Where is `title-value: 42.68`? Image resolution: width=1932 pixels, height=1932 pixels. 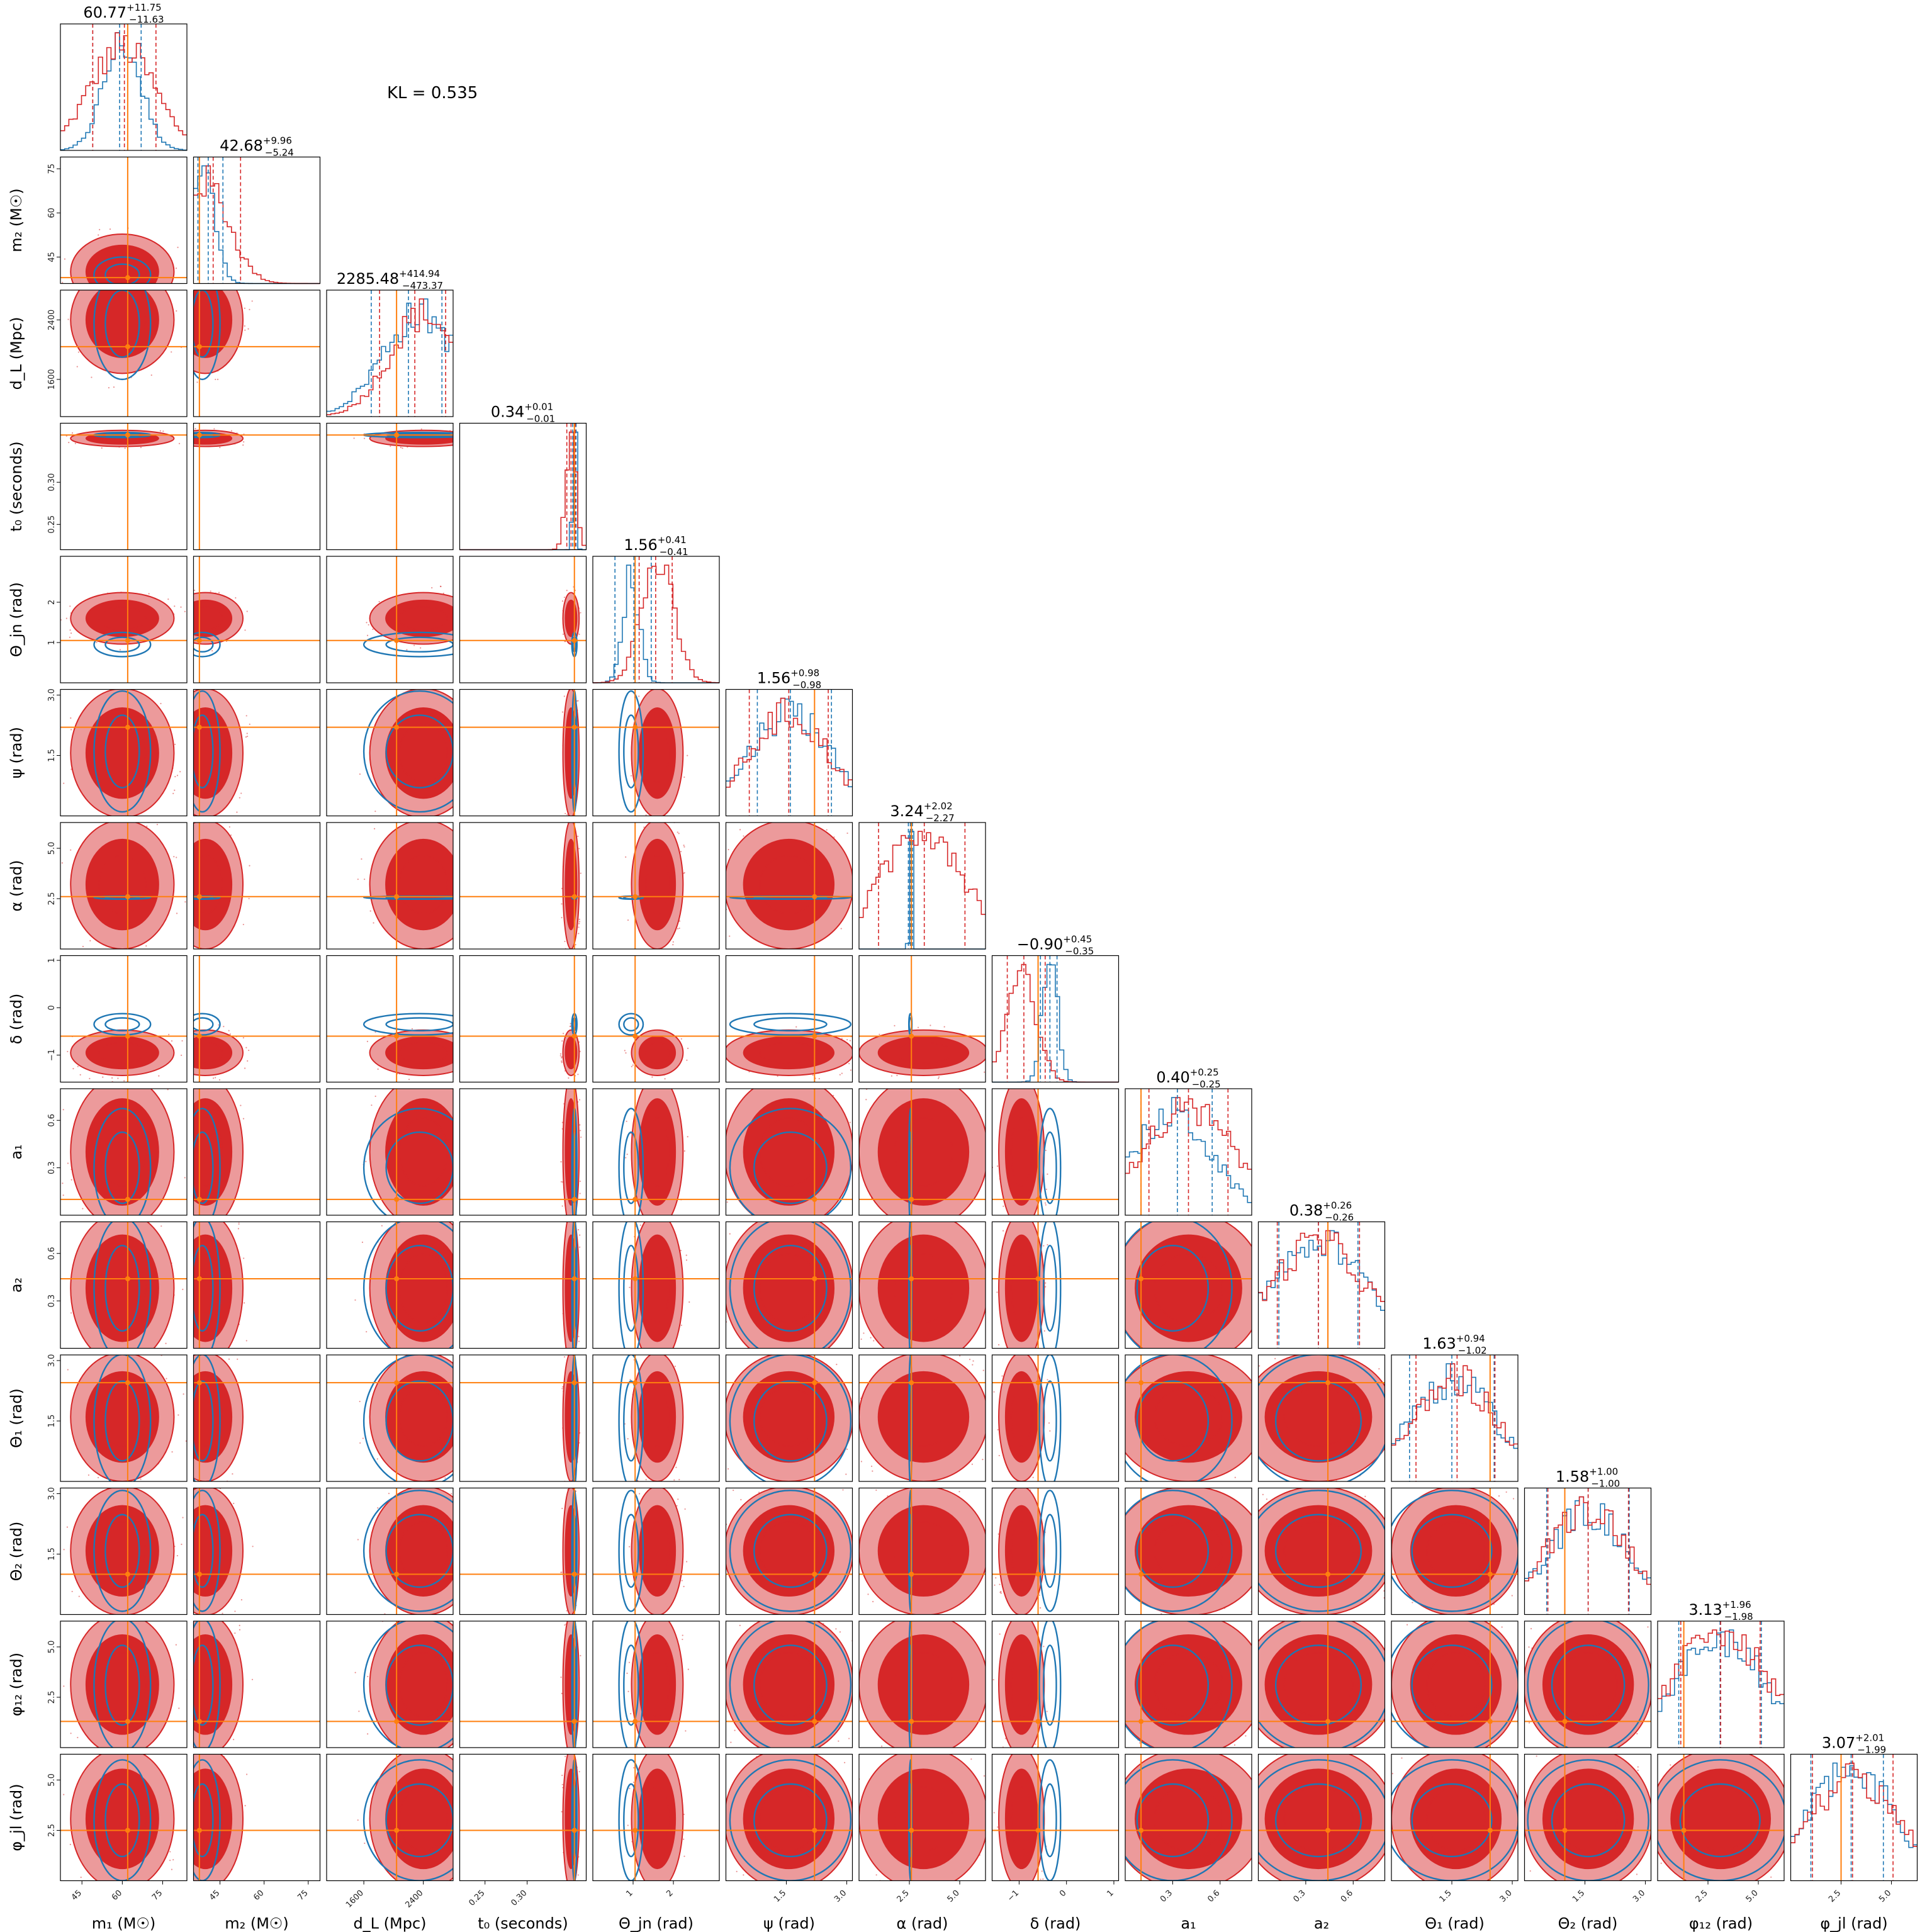
title-value: 42.68 is located at coordinates (241, 146).